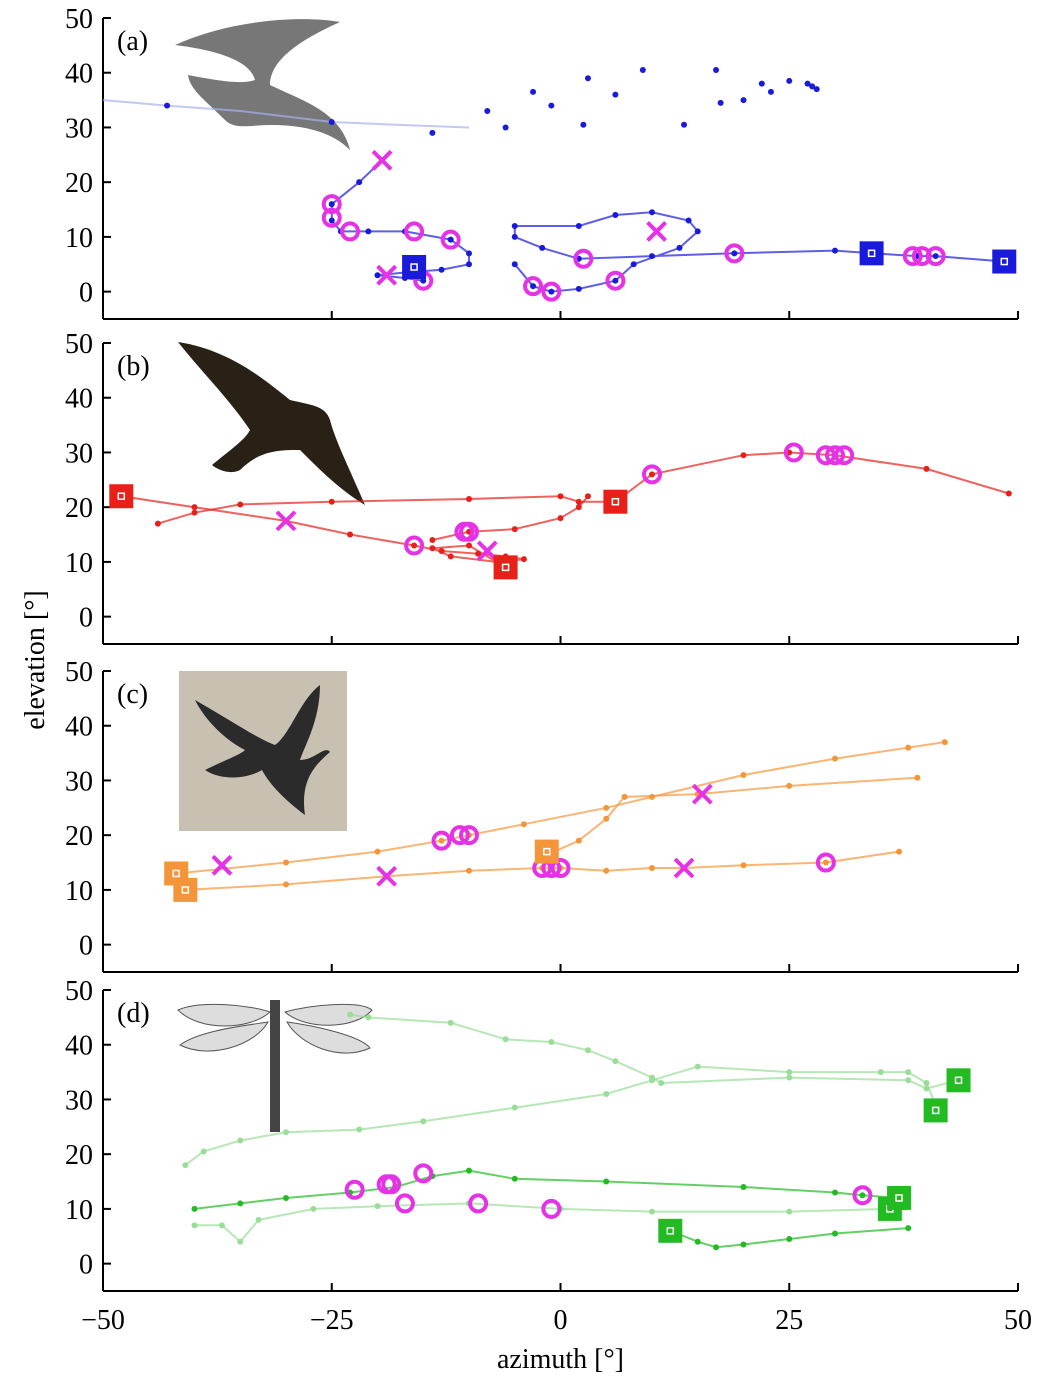  I want to click on y-tick-label: 0, so click(86, 293).